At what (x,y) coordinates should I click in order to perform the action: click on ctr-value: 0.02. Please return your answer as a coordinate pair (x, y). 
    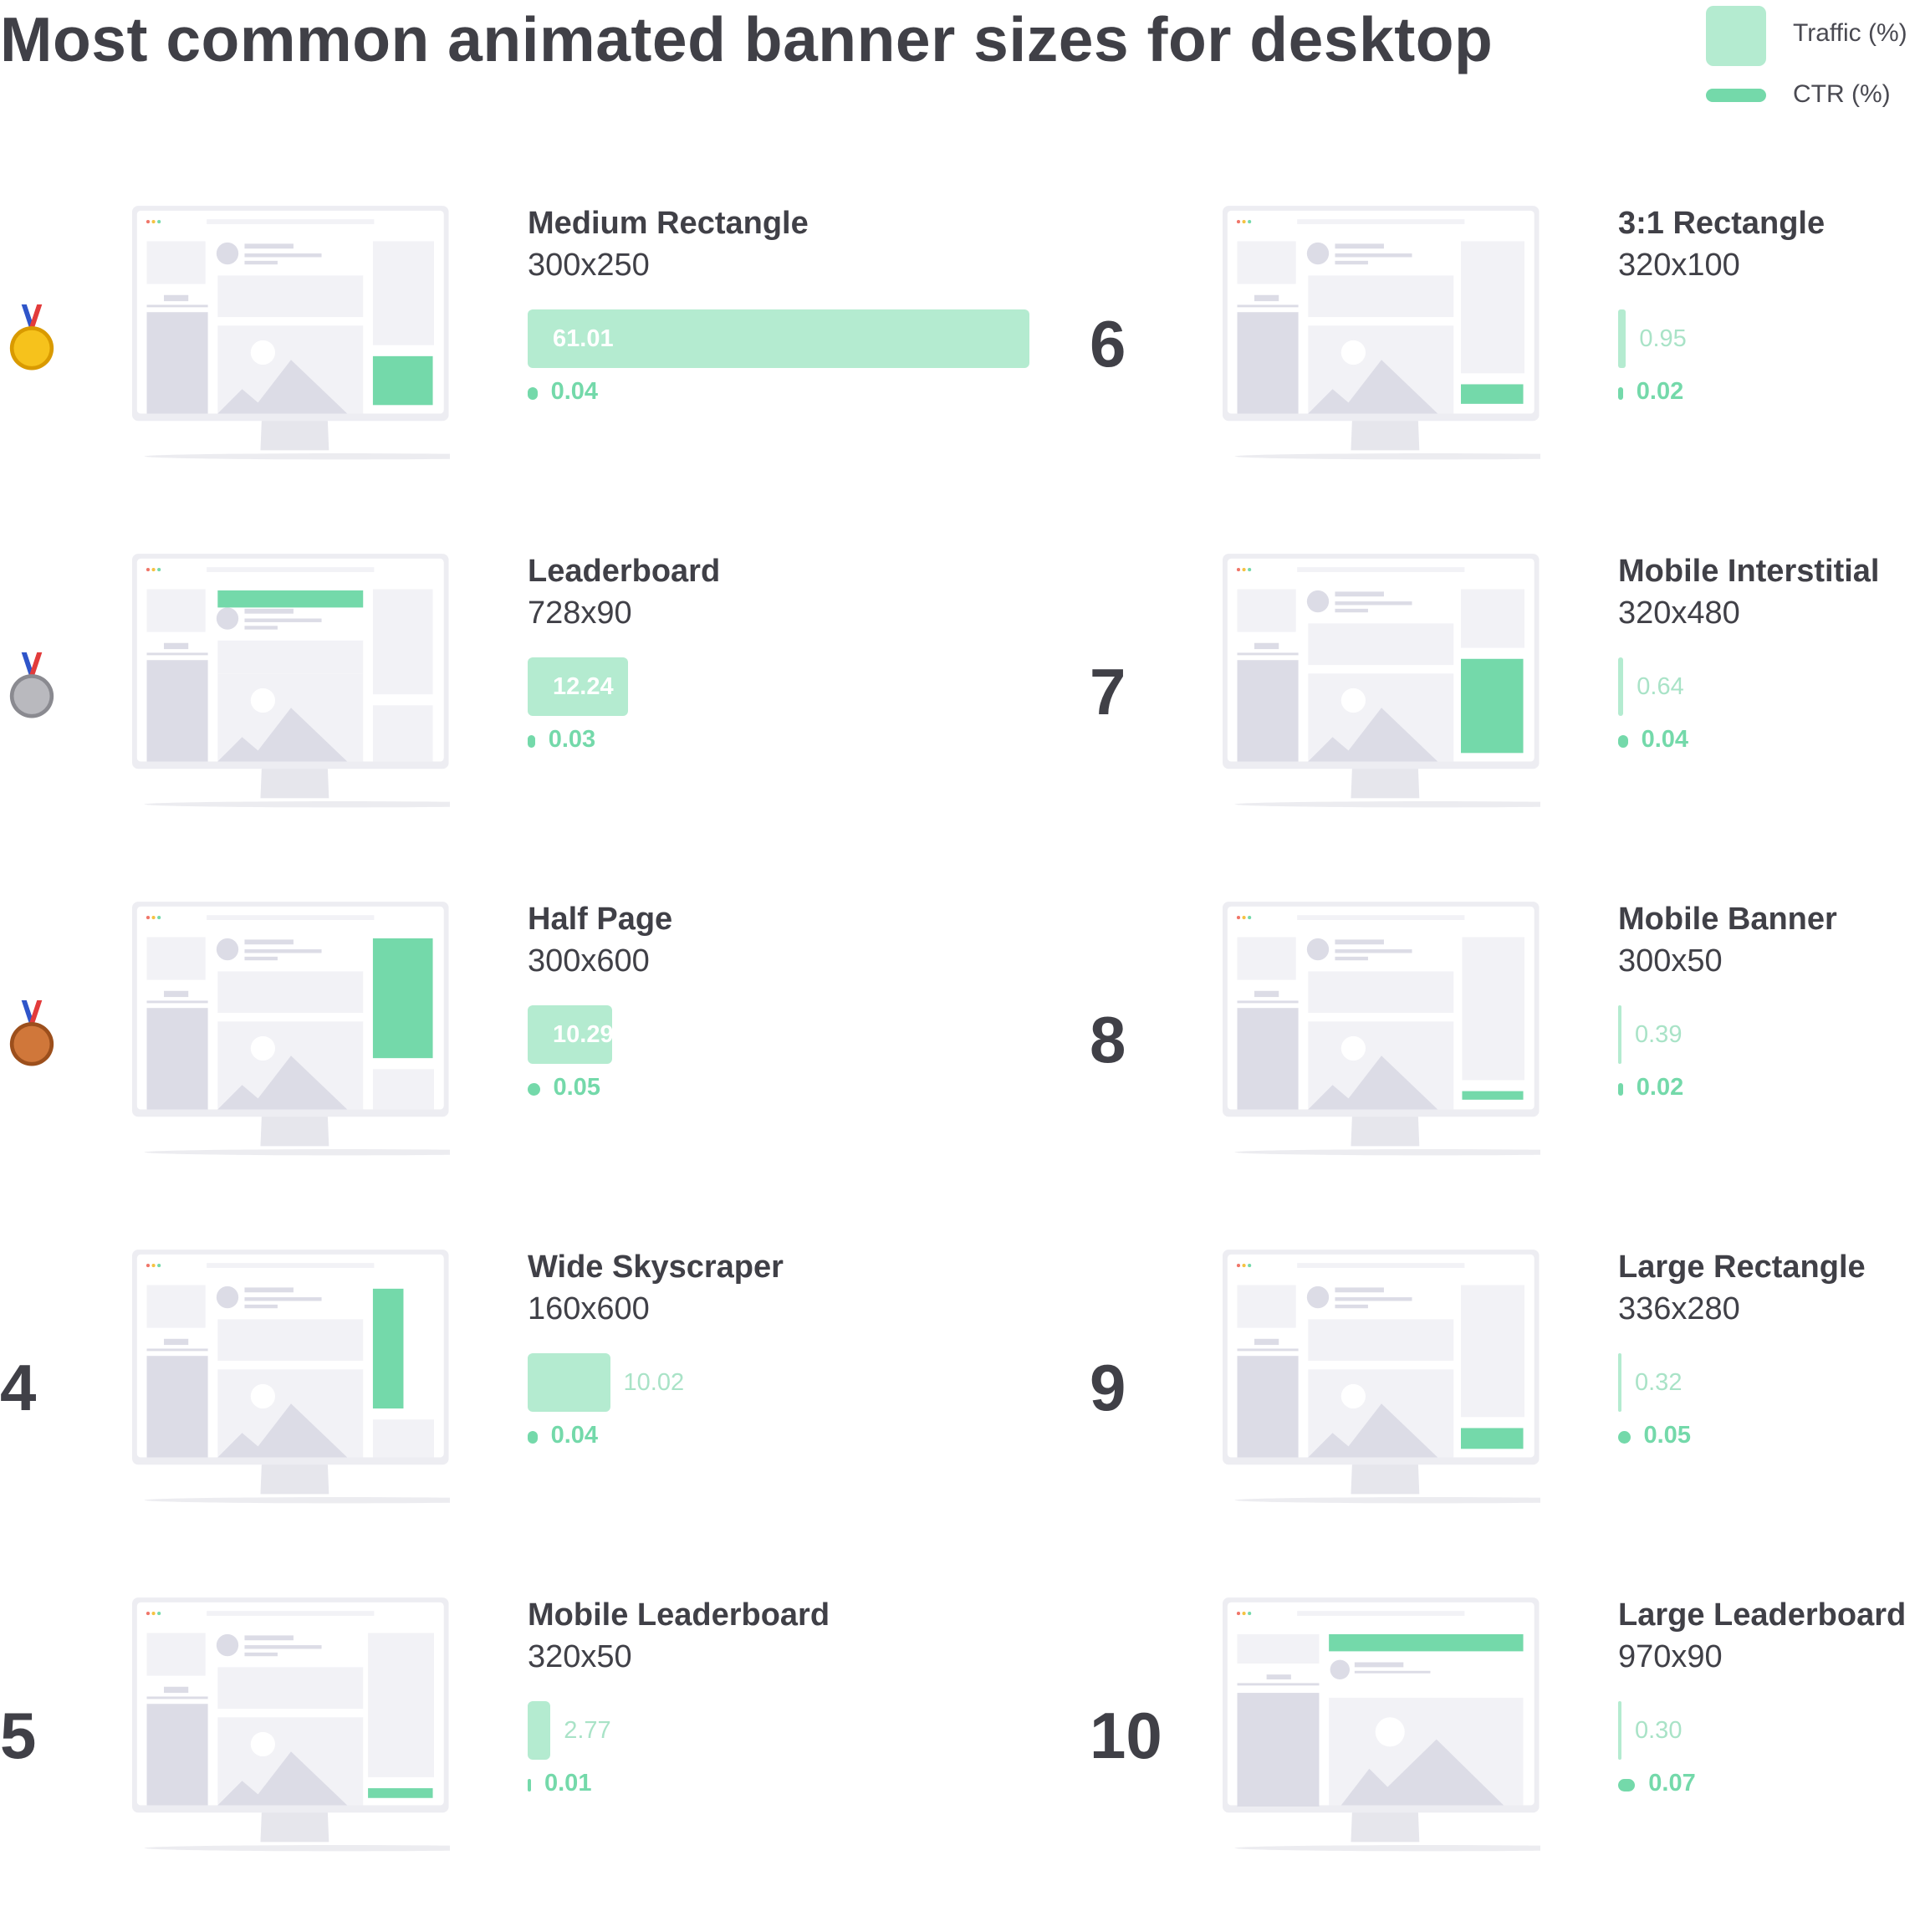
    Looking at the image, I should click on (1660, 1087).